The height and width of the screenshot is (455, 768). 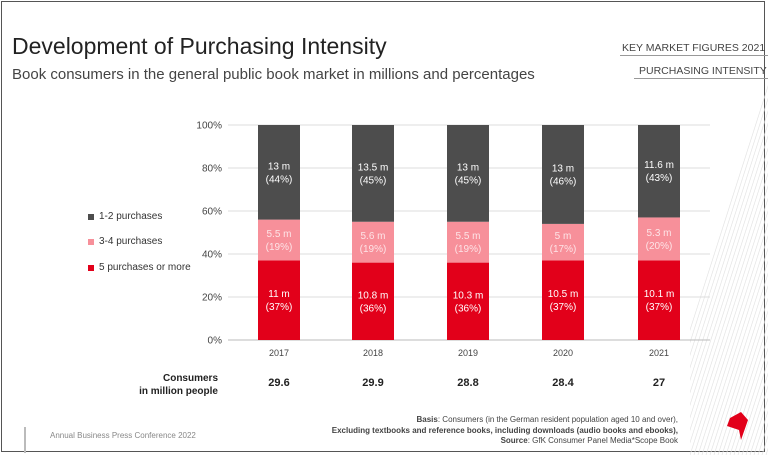 What do you see at coordinates (279, 294) in the screenshot?
I see `data-label: 11 m` at bounding box center [279, 294].